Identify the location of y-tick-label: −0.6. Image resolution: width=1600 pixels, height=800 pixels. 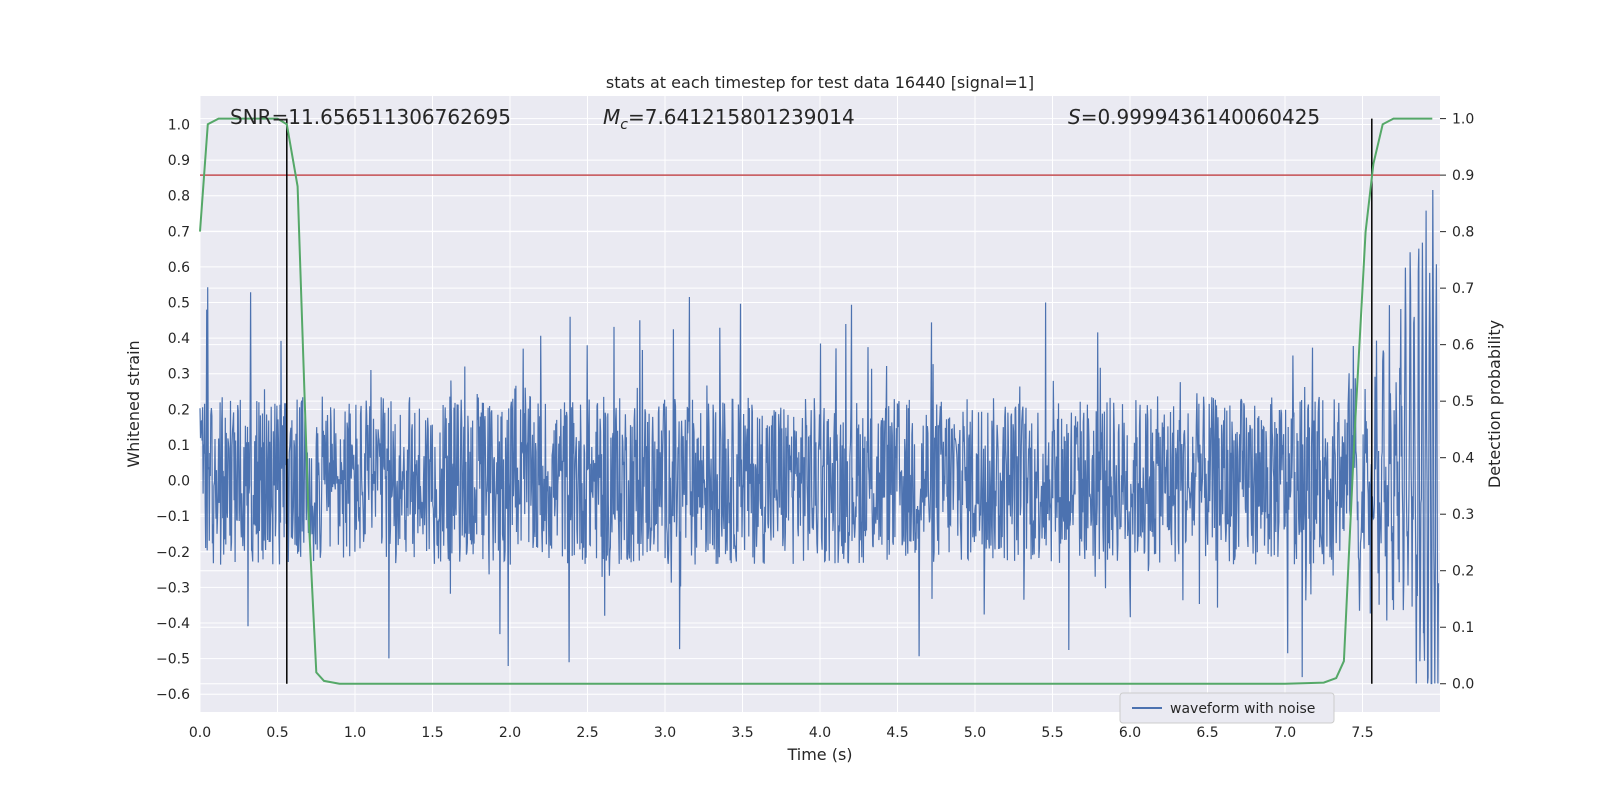
(173, 695).